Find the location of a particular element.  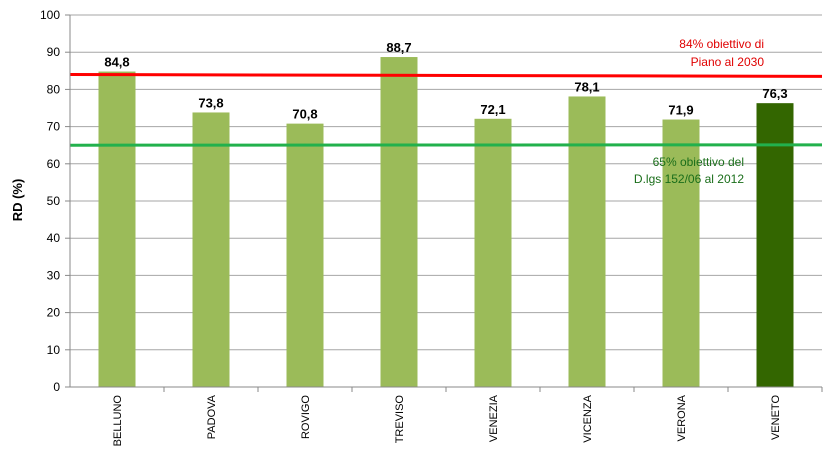

bar-veneto is located at coordinates (775, 245).